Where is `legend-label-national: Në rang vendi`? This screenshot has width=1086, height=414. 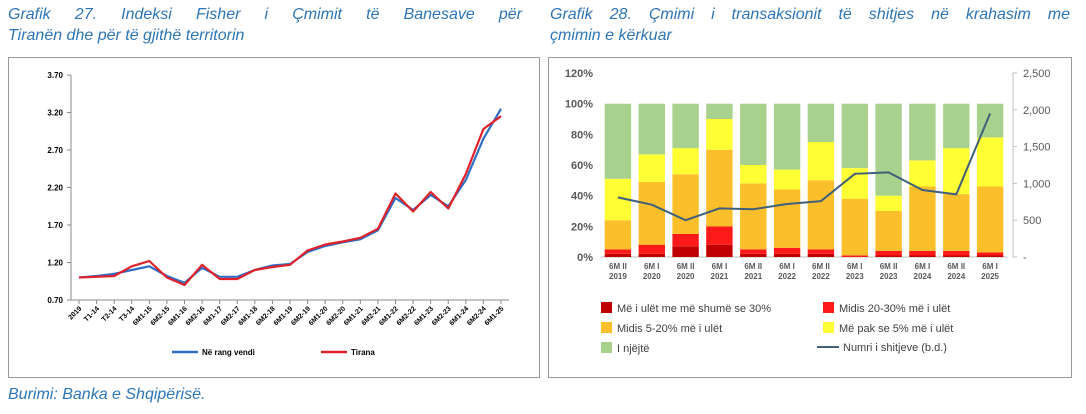 legend-label-national: Në rang vendi is located at coordinates (228, 352).